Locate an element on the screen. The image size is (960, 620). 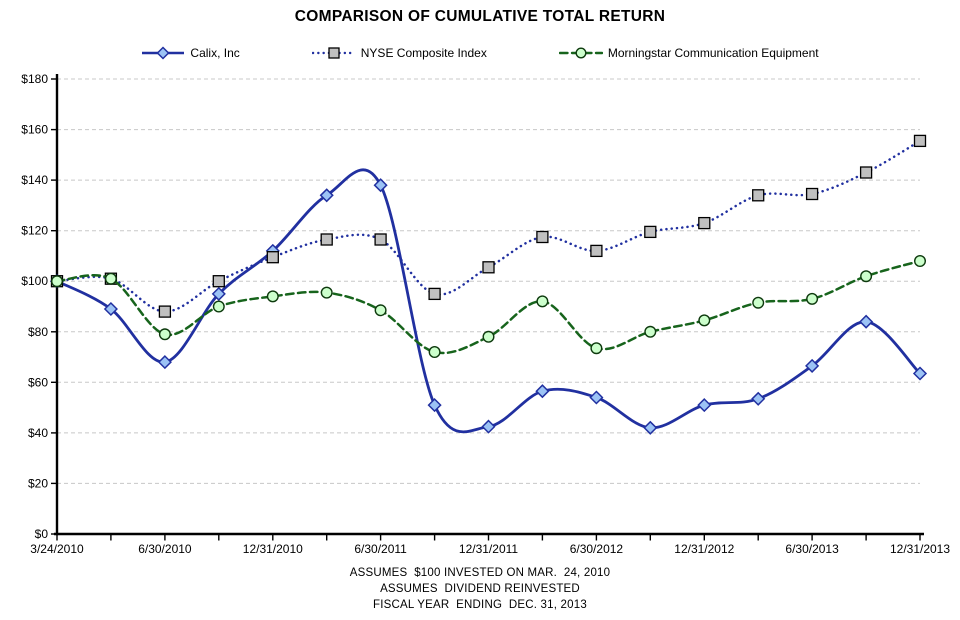
legend-label: Calix, Inc is located at coordinates (215, 53).